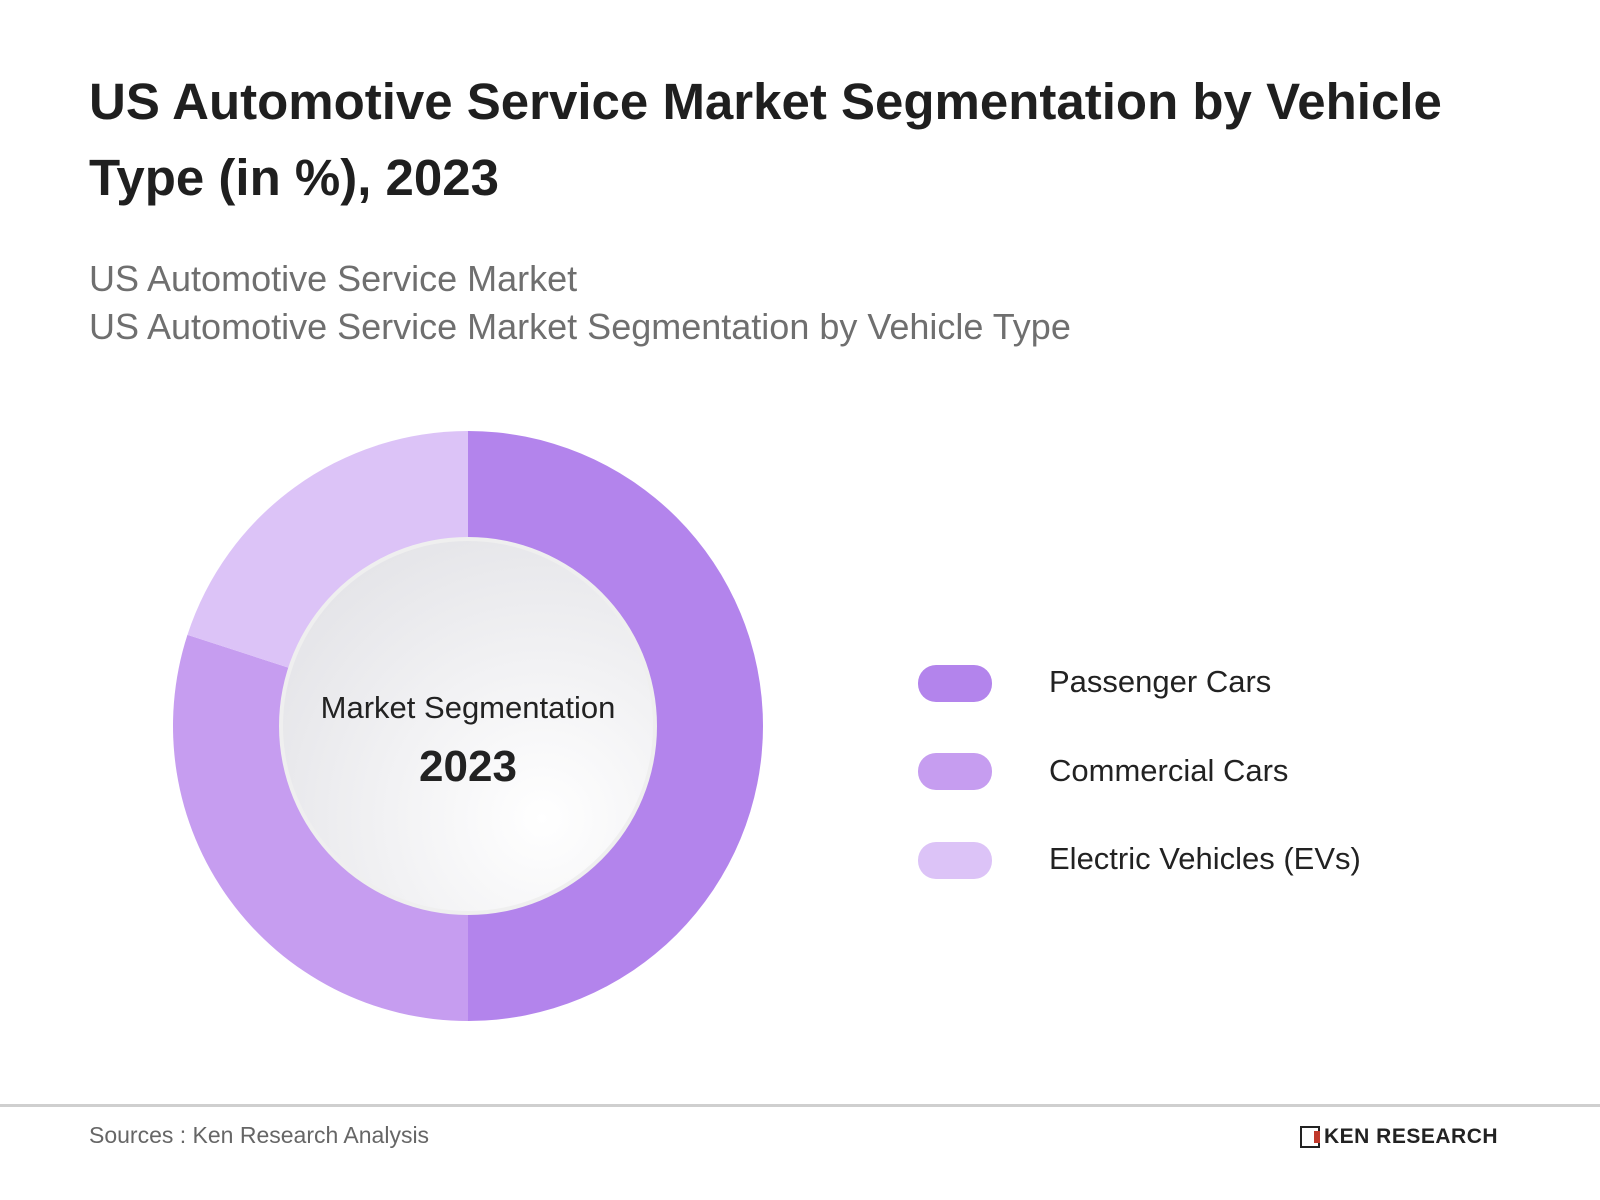 This screenshot has width=1600, height=1200. What do you see at coordinates (1205, 858) in the screenshot?
I see `legend-label-electric-vehicles: Electric Vehicles (EVs)` at bounding box center [1205, 858].